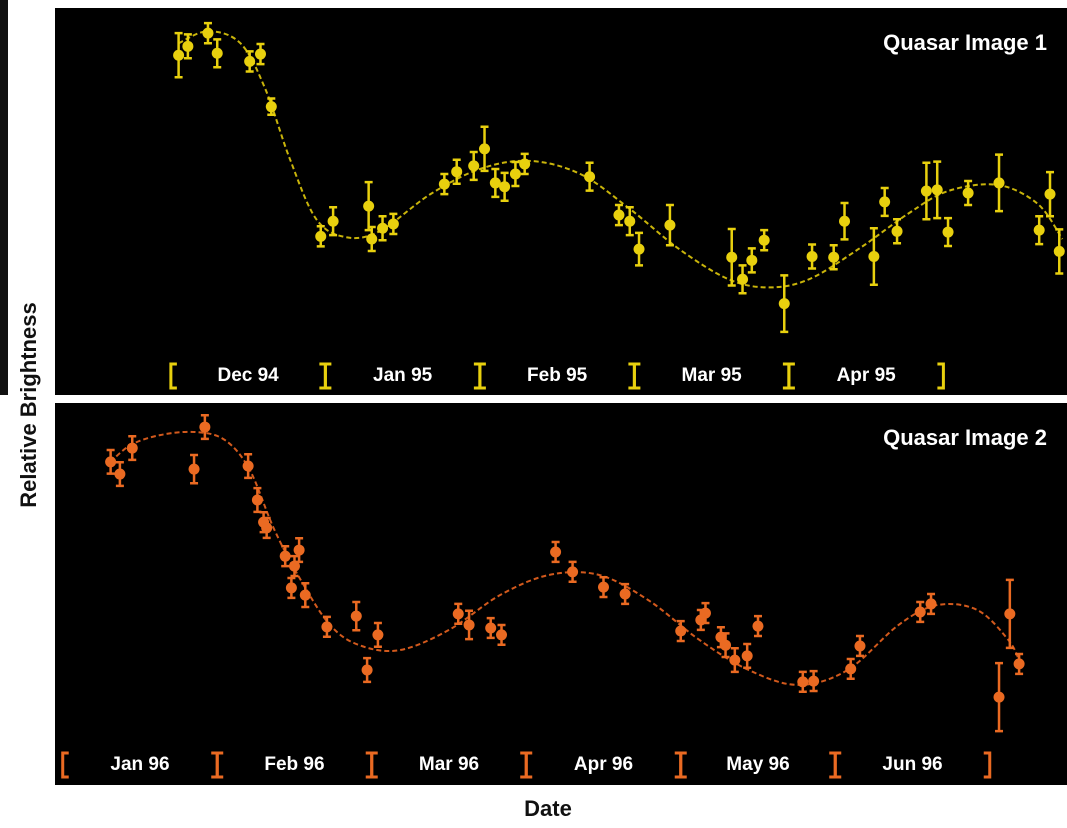 The image size is (1067, 828). I want to click on x-tick-label: Jan 95, so click(403, 375).